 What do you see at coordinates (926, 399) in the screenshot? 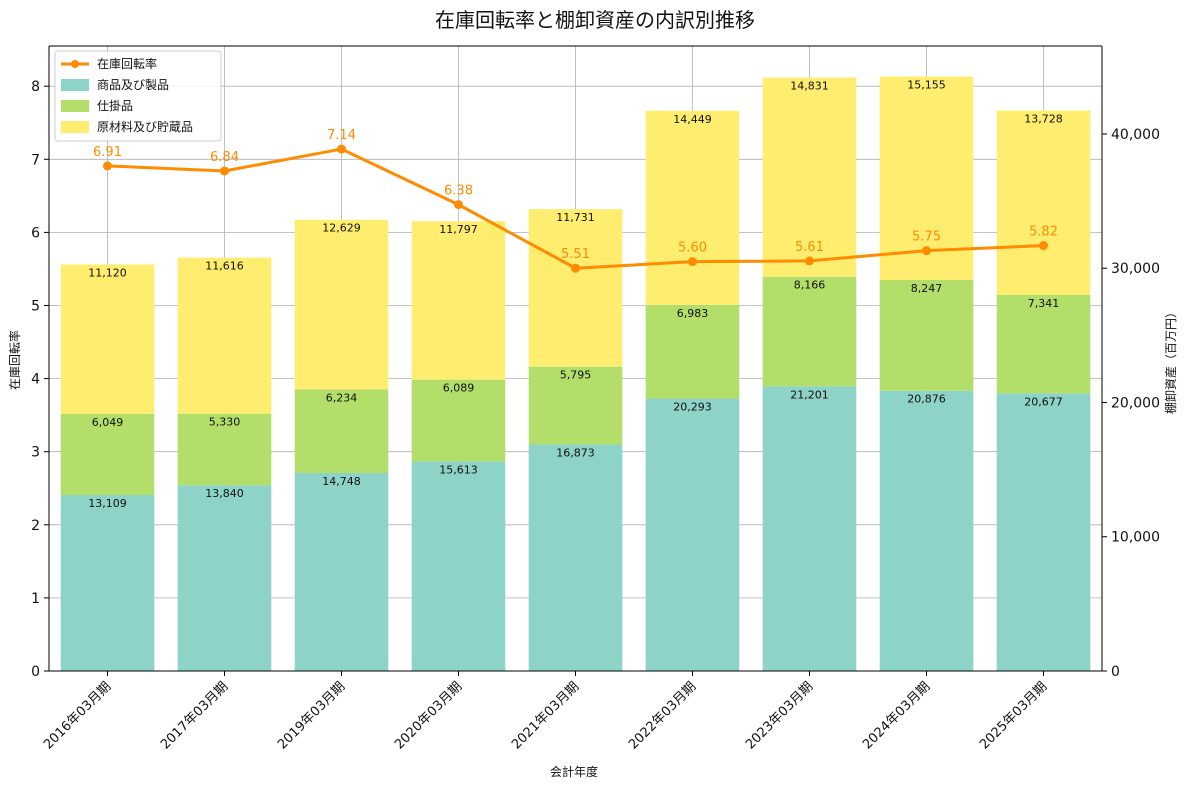
I see `bar-value-label: 20,876` at bounding box center [926, 399].